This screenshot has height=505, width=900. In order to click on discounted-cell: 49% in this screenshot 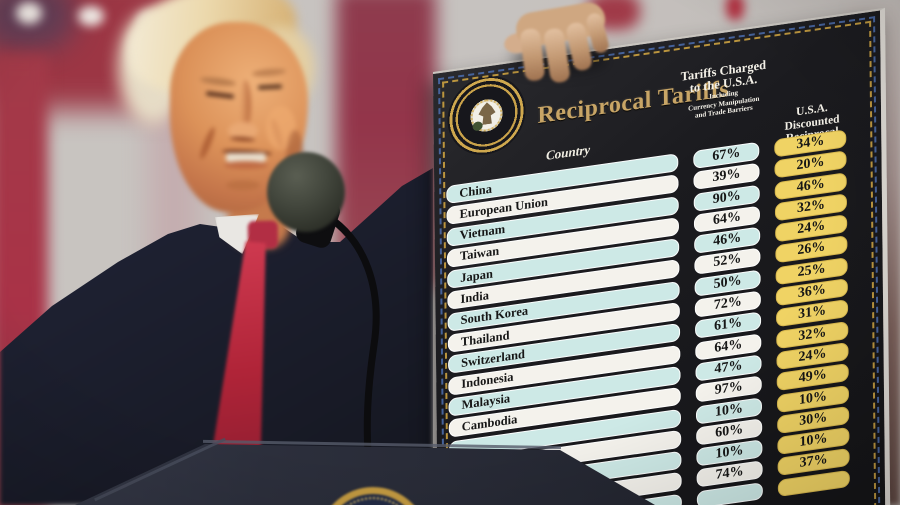, I will do `click(812, 377)`.